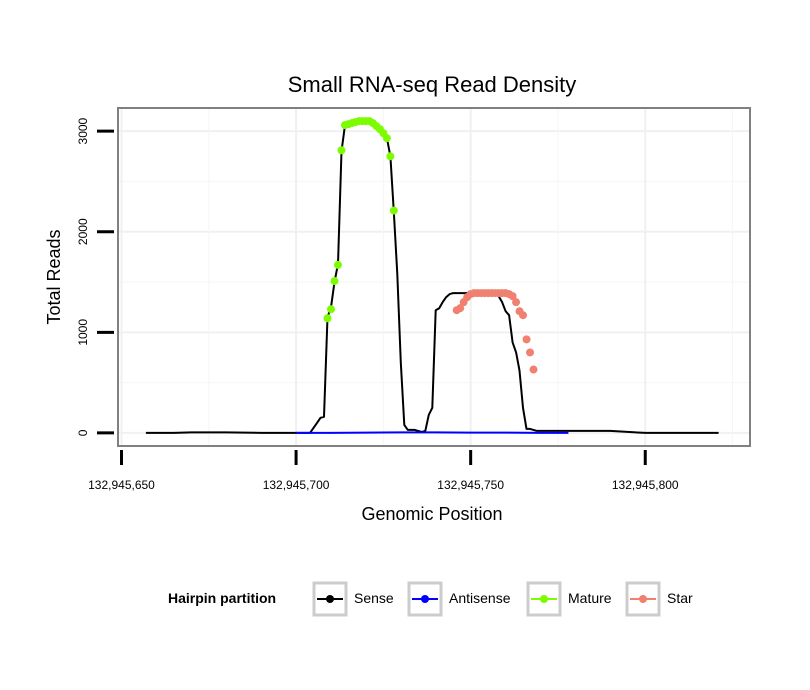 This screenshot has height=690, width=810. I want to click on legend-title: Hairpin partition, so click(222, 598).